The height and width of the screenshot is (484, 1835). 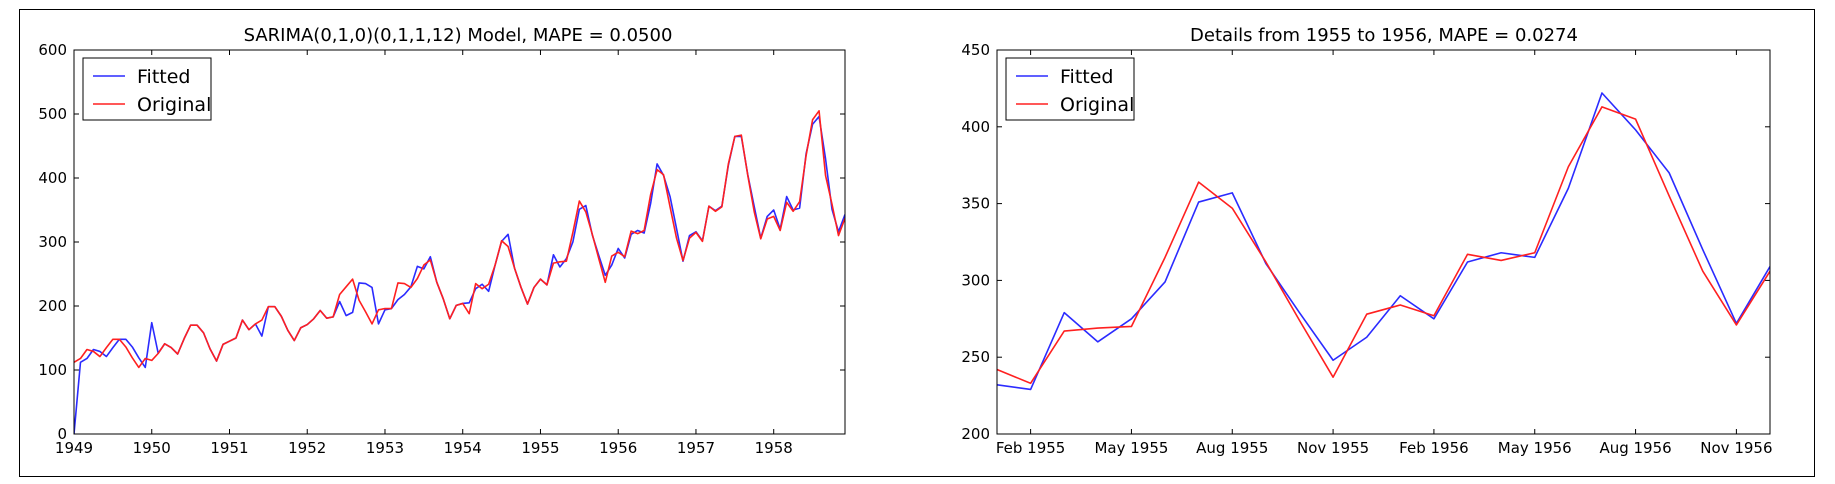 What do you see at coordinates (1535, 448) in the screenshot?
I see `x-tick-label: May 1956` at bounding box center [1535, 448].